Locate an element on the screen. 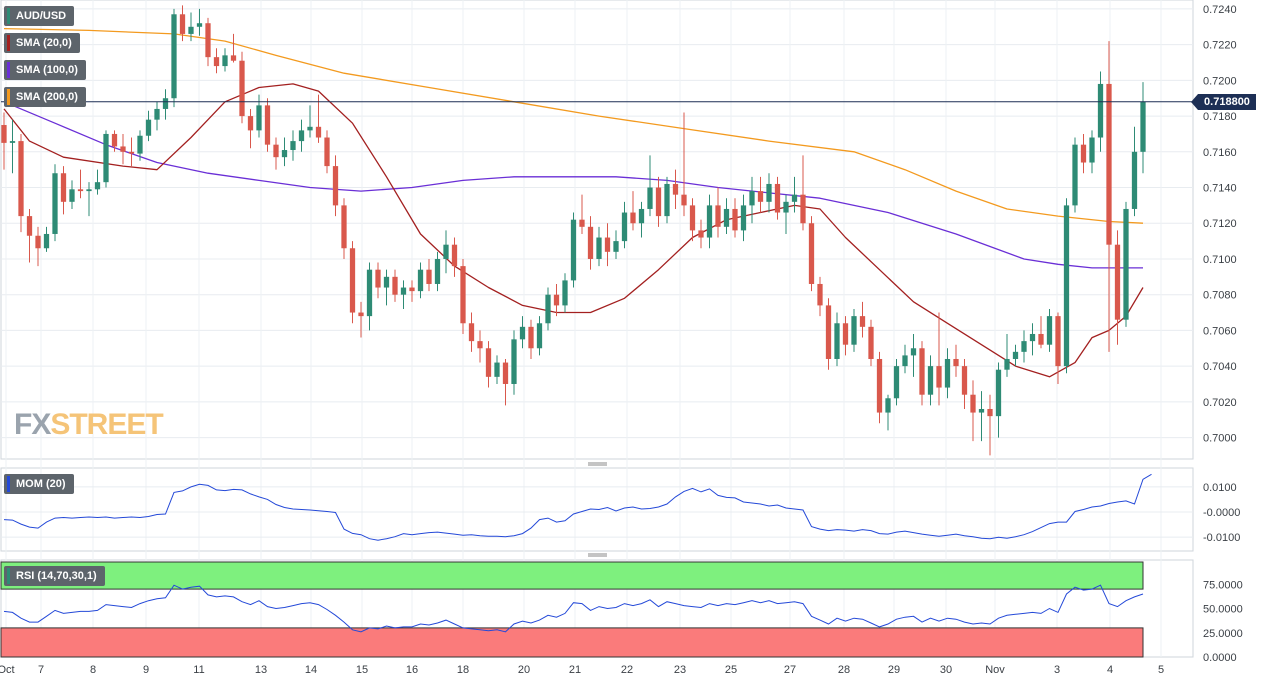 The width and height of the screenshot is (1265, 682). sma100-color-marker is located at coordinates (8, 70).